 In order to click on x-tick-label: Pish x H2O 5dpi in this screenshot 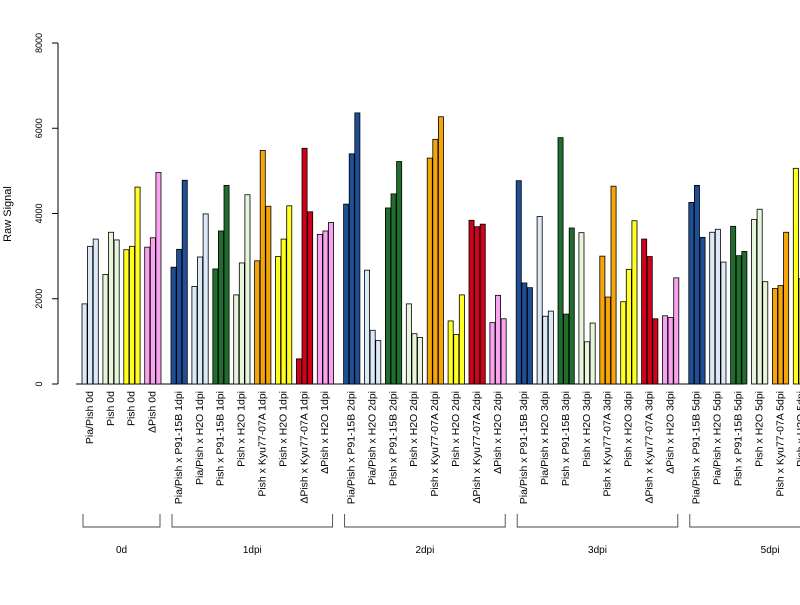, I will do `click(759, 429)`.